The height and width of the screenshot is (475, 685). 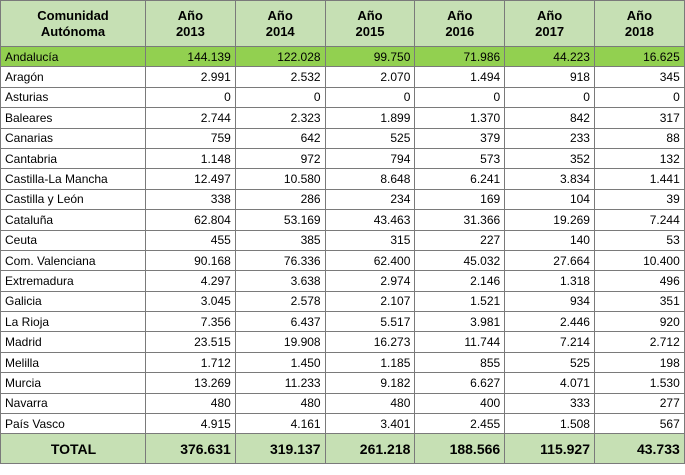 What do you see at coordinates (190, 383) in the screenshot?
I see `row-value-2013: 13.269` at bounding box center [190, 383].